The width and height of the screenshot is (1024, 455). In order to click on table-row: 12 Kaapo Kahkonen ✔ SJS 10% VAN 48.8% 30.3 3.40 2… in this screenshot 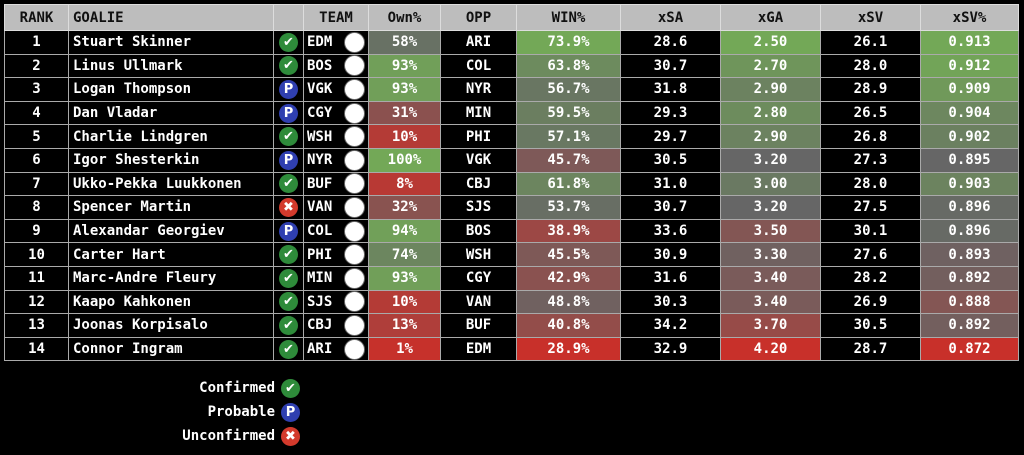, I will do `click(511, 302)`.